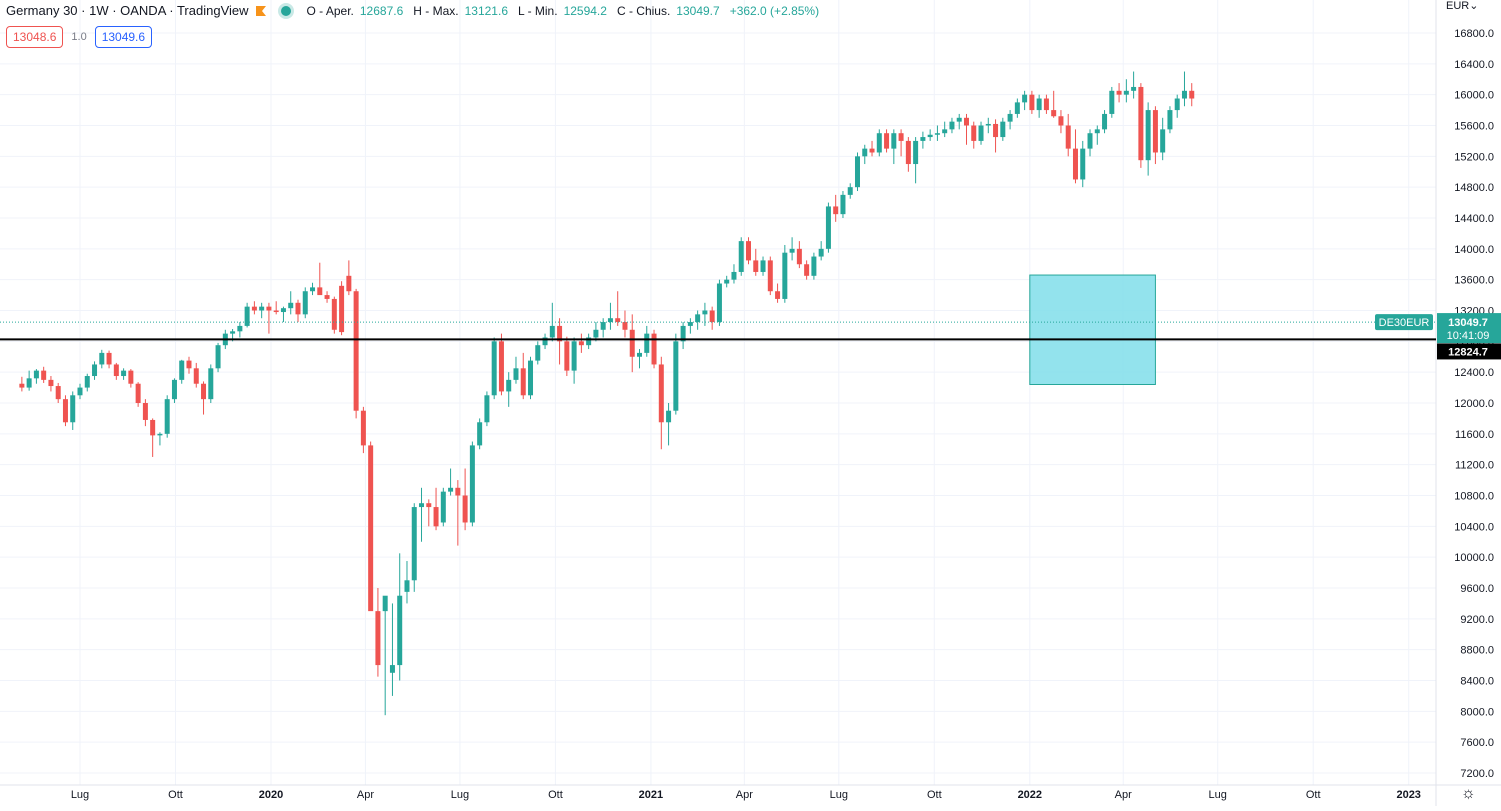  Describe the element at coordinates (285, 10) in the screenshot. I see `market-open-dot-icon` at that location.